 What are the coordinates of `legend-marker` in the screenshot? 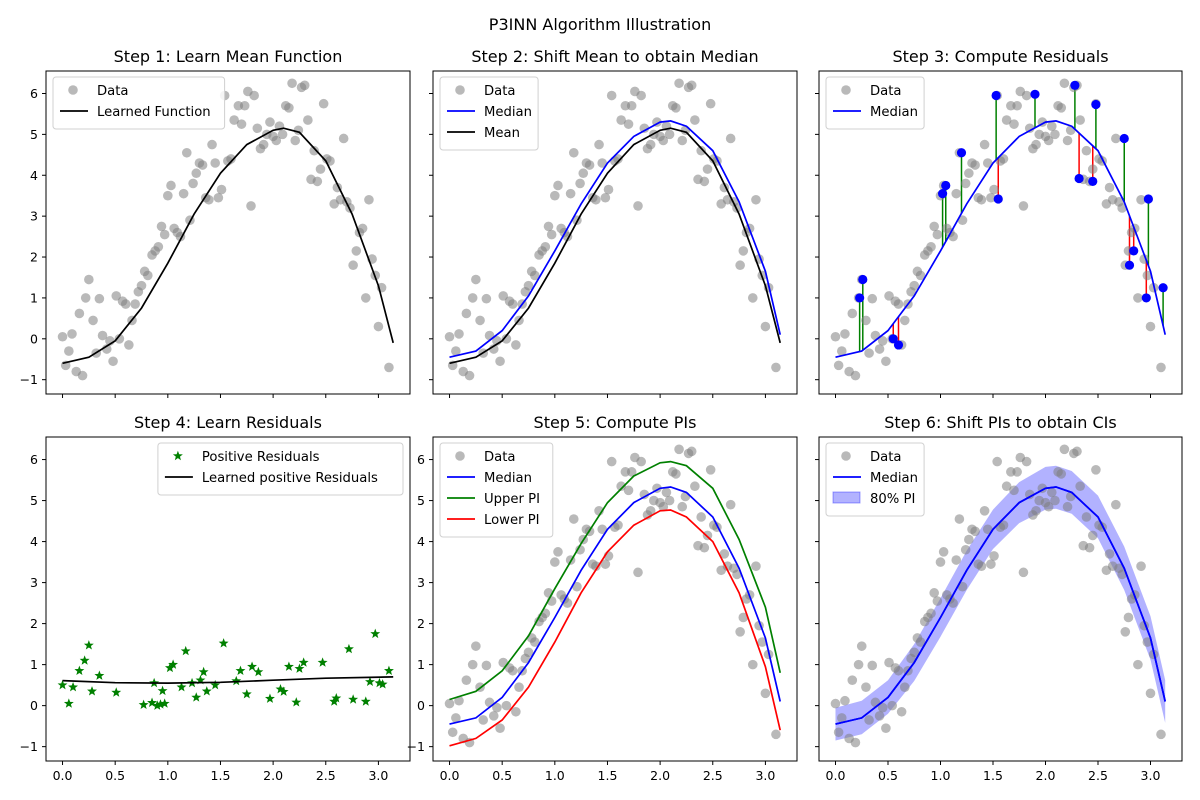 It's located at (460, 90).